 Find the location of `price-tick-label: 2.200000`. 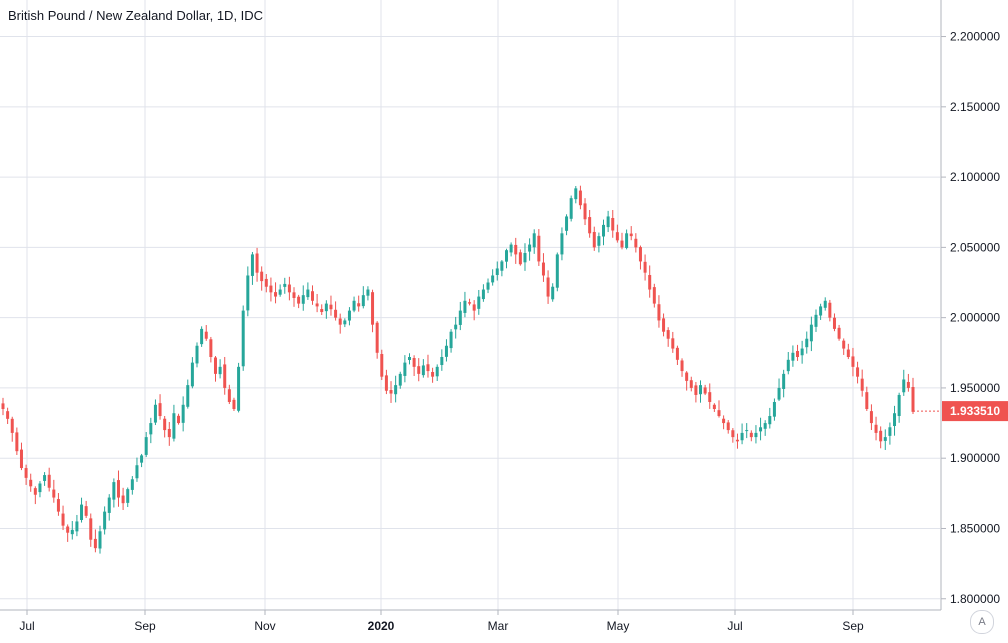

price-tick-label: 2.200000 is located at coordinates (975, 37).